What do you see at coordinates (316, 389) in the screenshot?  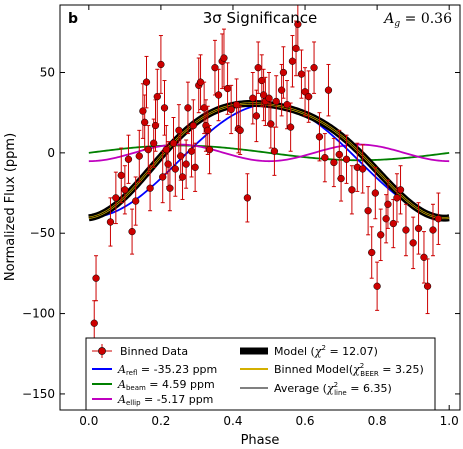 I see `legend-average: Average (χ2 line = 6.35)` at bounding box center [316, 389].